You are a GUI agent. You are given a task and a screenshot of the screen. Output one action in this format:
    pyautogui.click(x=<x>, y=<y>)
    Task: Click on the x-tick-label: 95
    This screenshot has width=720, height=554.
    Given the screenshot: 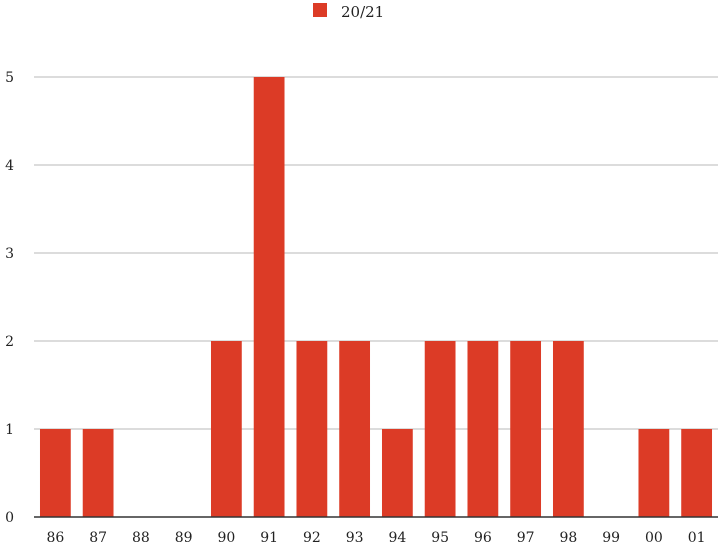 What is the action you would take?
    pyautogui.click(x=440, y=538)
    